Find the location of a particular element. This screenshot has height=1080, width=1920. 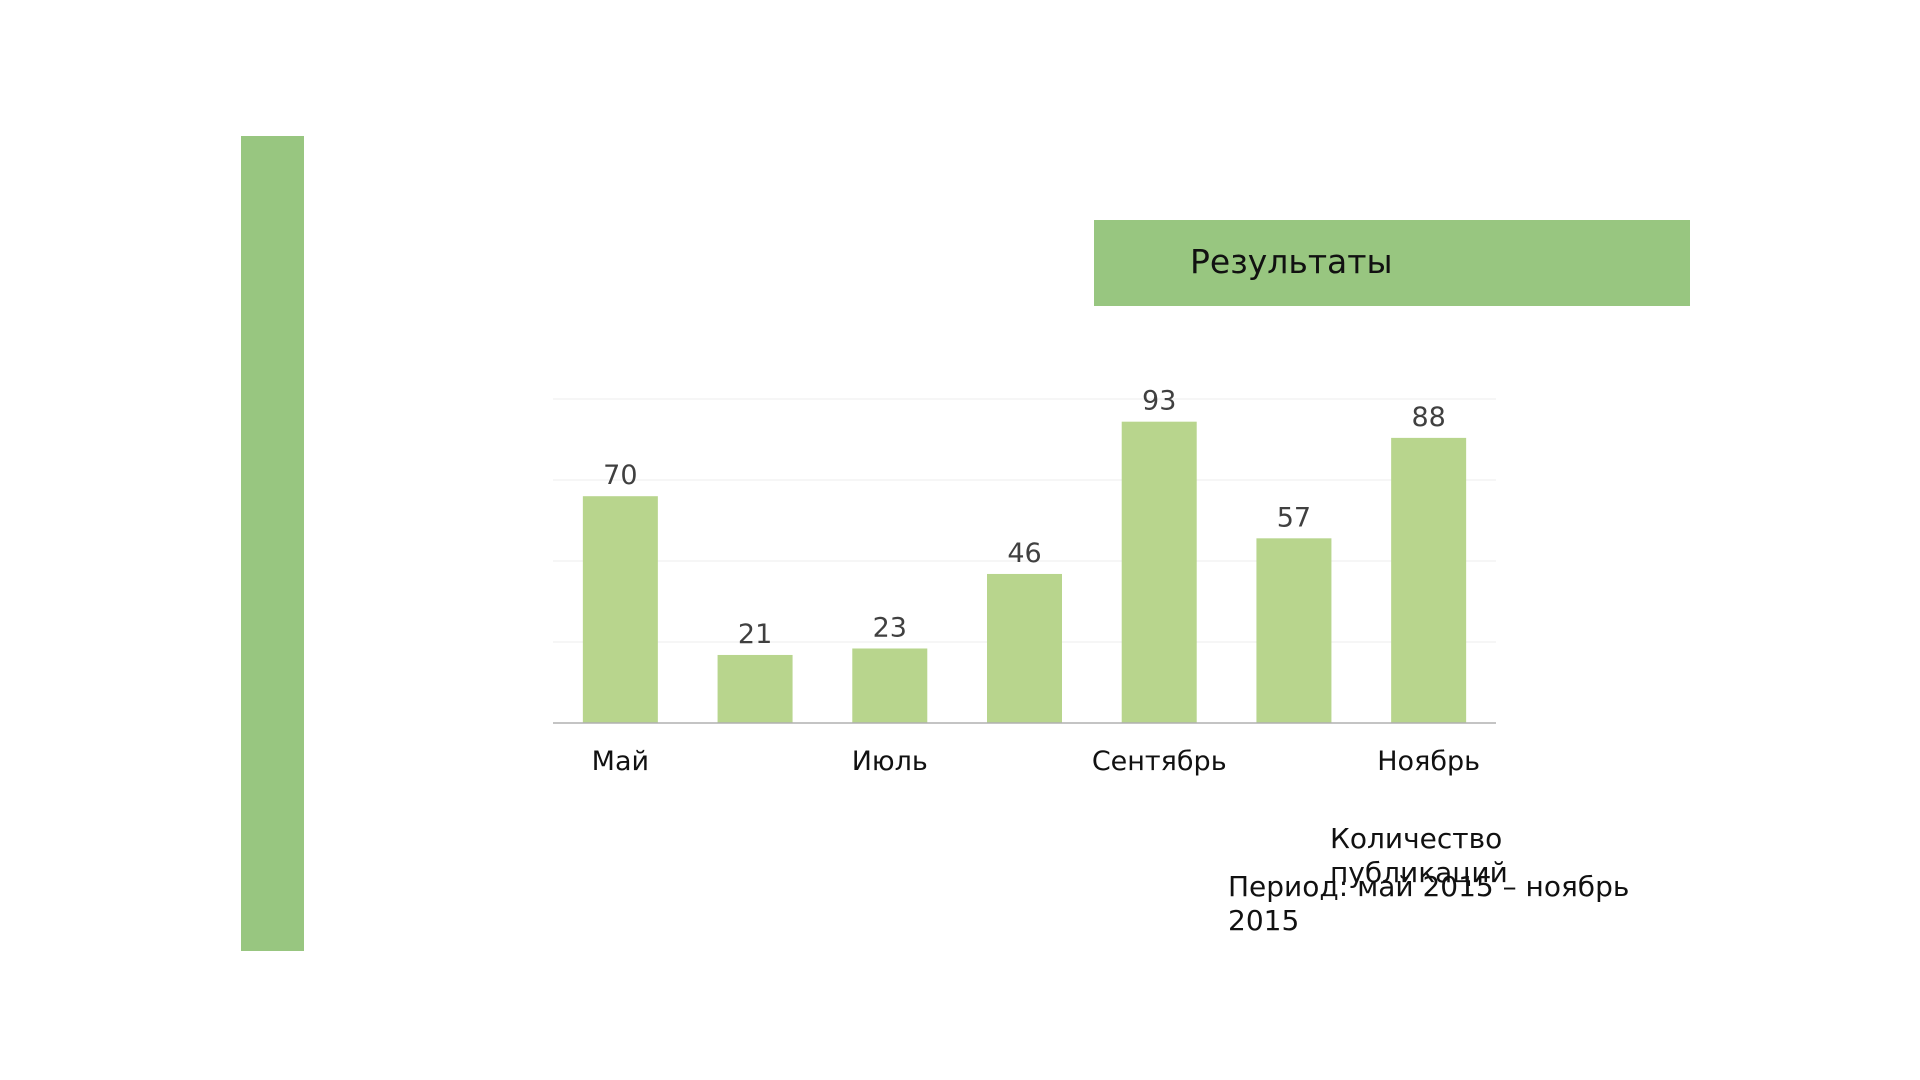

period-label: Период: май 2015 – ноябрь 2015 is located at coordinates (1429, 903).